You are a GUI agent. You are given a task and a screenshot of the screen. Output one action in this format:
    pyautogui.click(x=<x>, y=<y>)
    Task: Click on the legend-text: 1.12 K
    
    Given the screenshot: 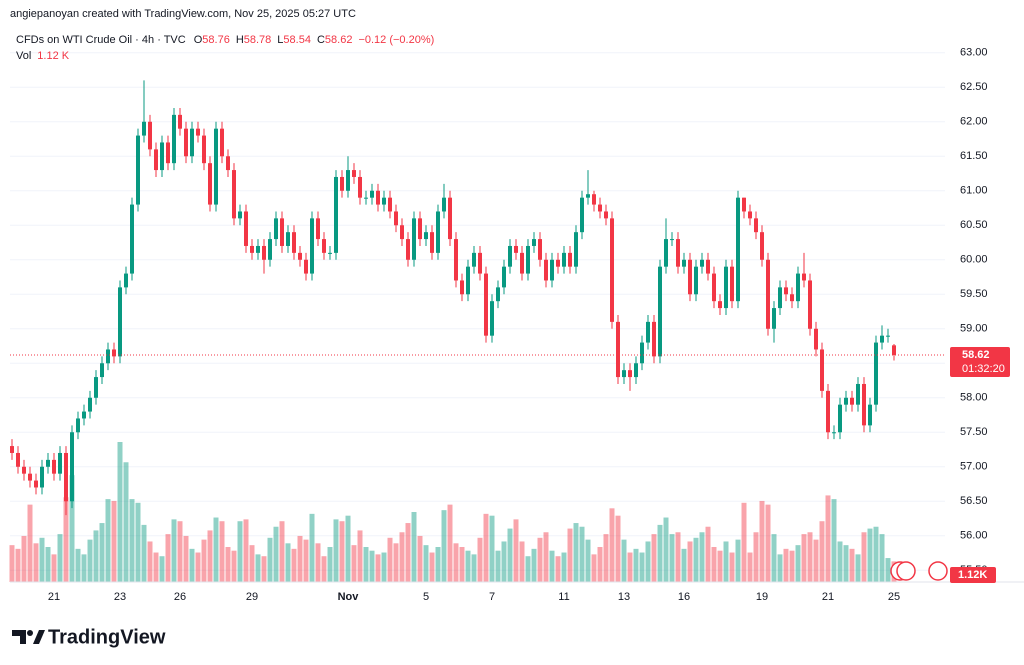 What is the action you would take?
    pyautogui.click(x=53, y=56)
    